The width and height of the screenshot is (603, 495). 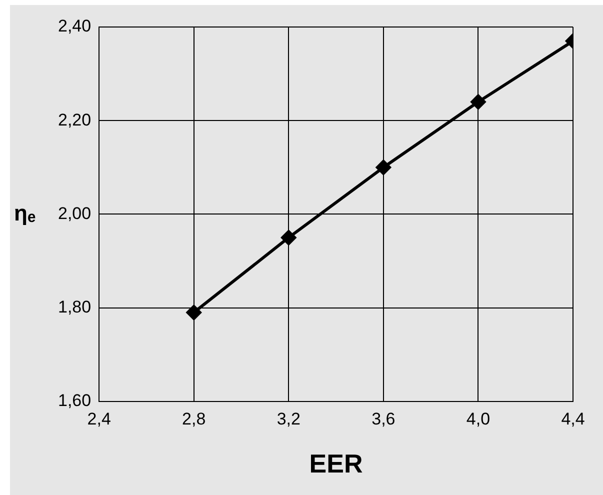 I want to click on x-tick-label: 2,8, so click(x=194, y=418).